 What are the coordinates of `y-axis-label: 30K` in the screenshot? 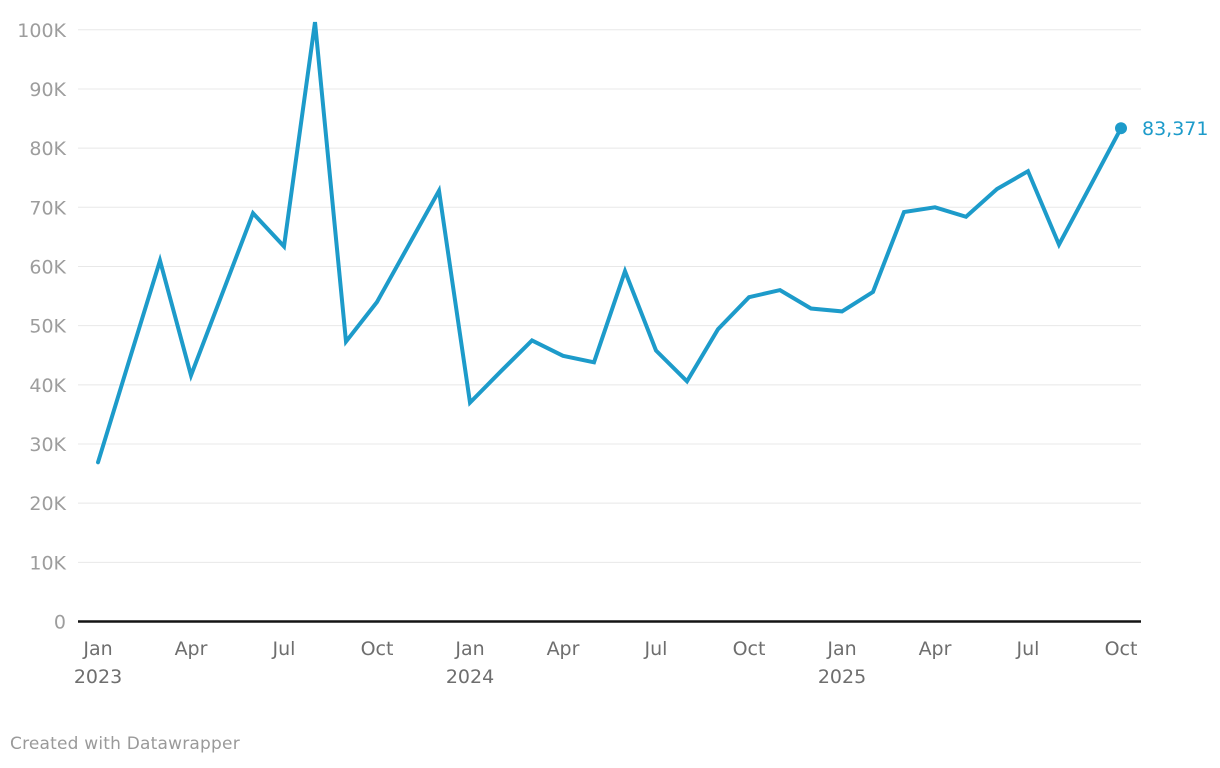 It's located at (47, 445).